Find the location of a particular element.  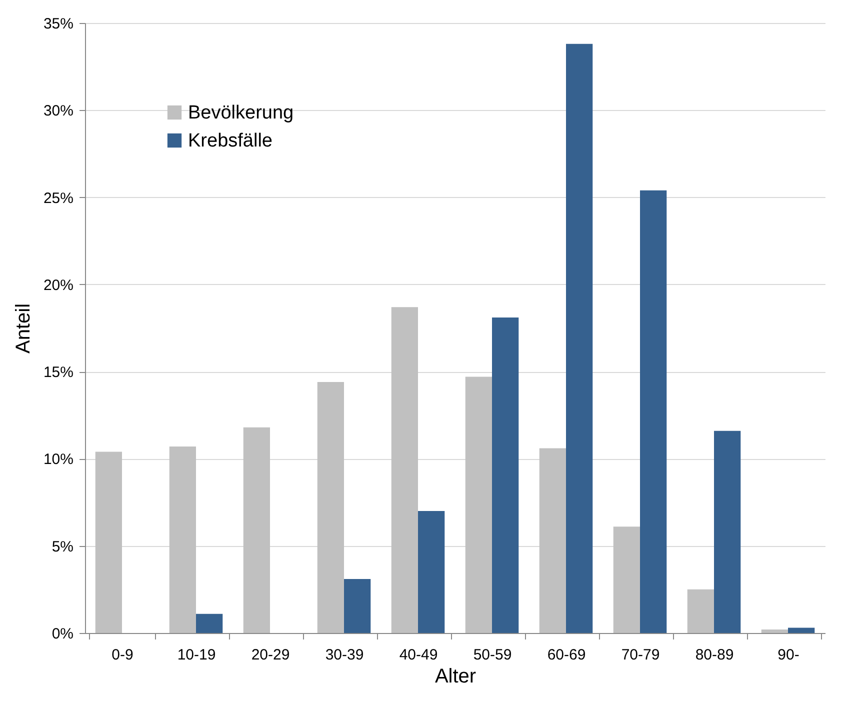

y-tick-label: 10% is located at coordinates (58, 459).